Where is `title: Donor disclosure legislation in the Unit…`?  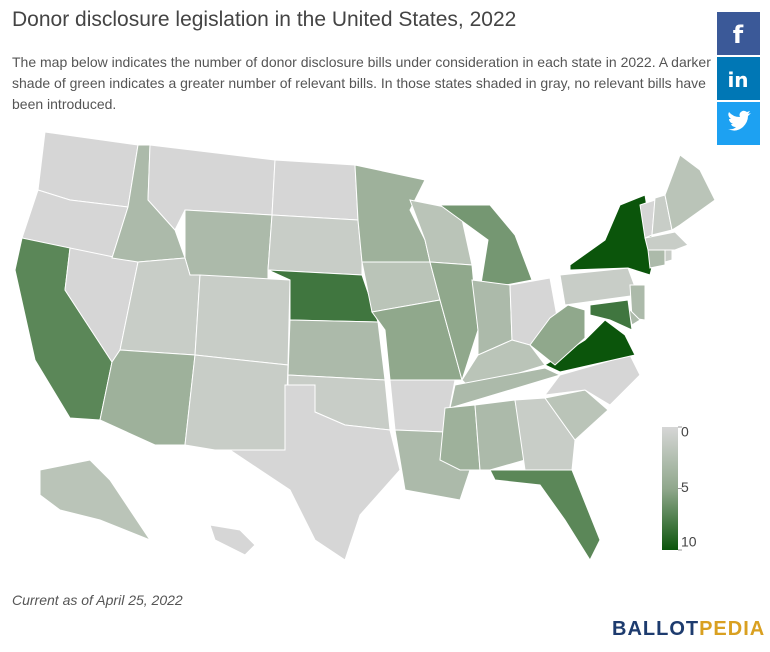 title: Donor disclosure legislation in the Unit… is located at coordinates (264, 19).